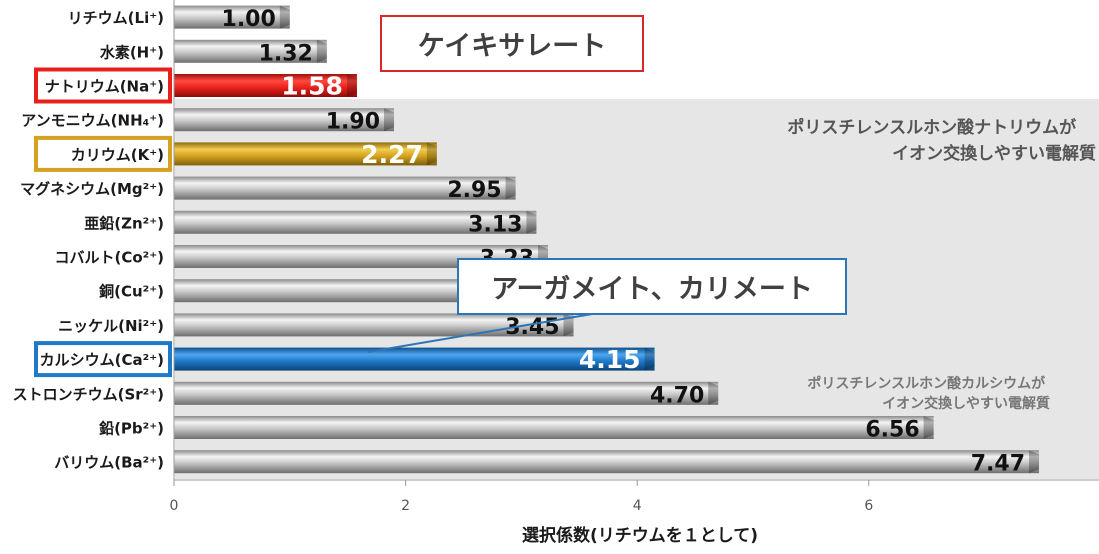 The image size is (1099, 554). Describe the element at coordinates (174, 506) in the screenshot. I see `x-tick-label: 0` at that location.